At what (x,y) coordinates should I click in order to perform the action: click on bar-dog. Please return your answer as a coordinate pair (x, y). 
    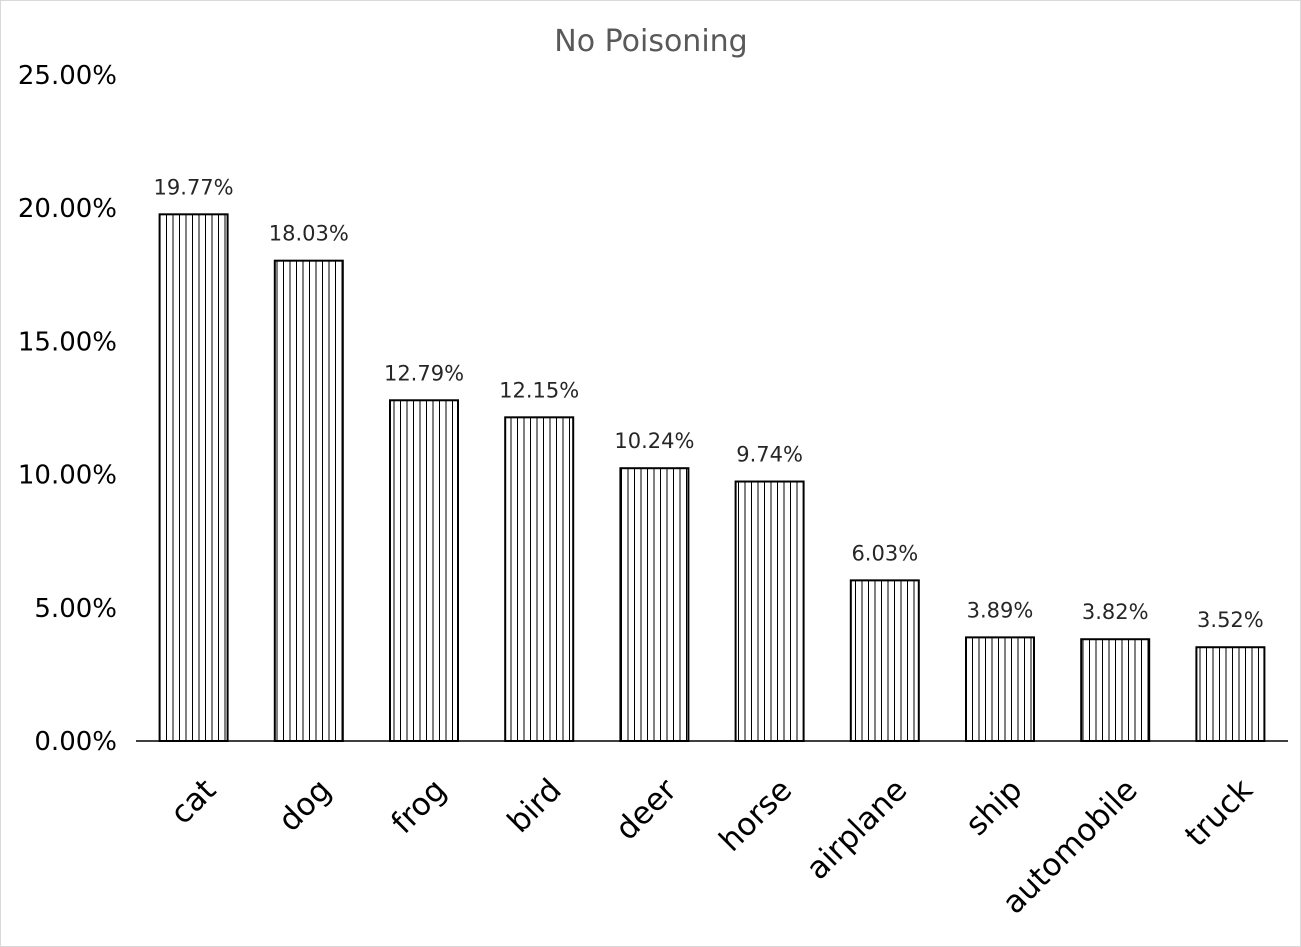
    Looking at the image, I should click on (308, 500).